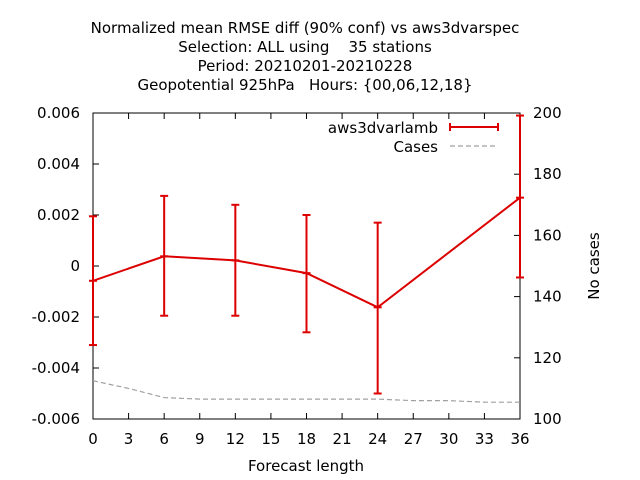 Image resolution: width=640 pixels, height=480 pixels. Describe the element at coordinates (547, 235) in the screenshot. I see `y2-tick-label: 160` at that location.